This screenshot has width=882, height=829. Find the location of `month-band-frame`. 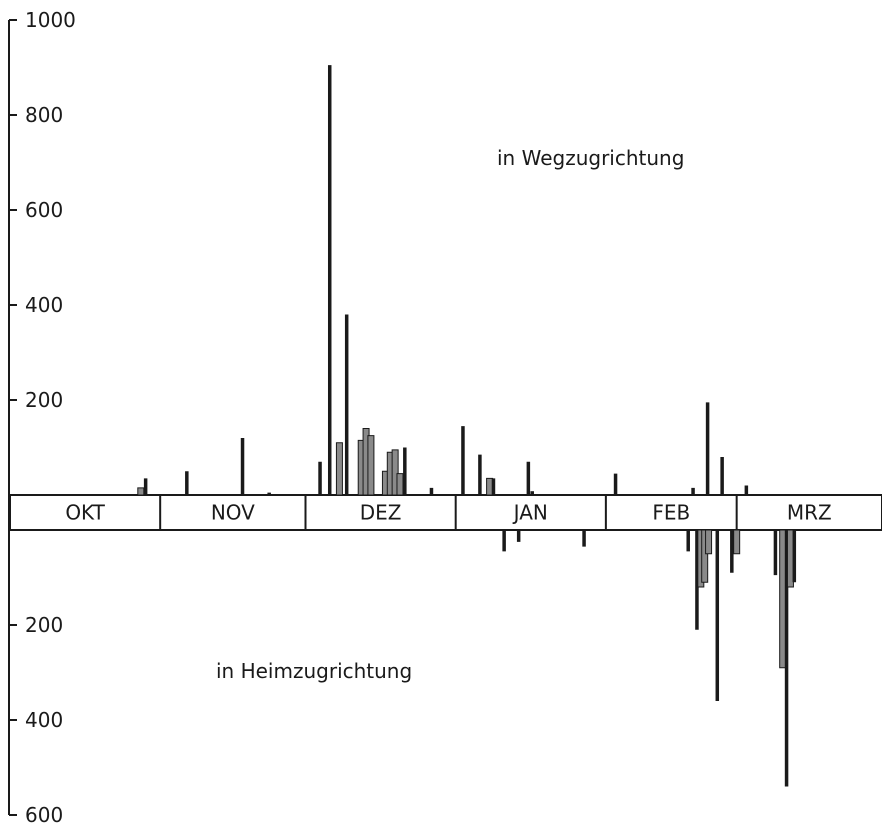

month-band-frame is located at coordinates (445, 512).